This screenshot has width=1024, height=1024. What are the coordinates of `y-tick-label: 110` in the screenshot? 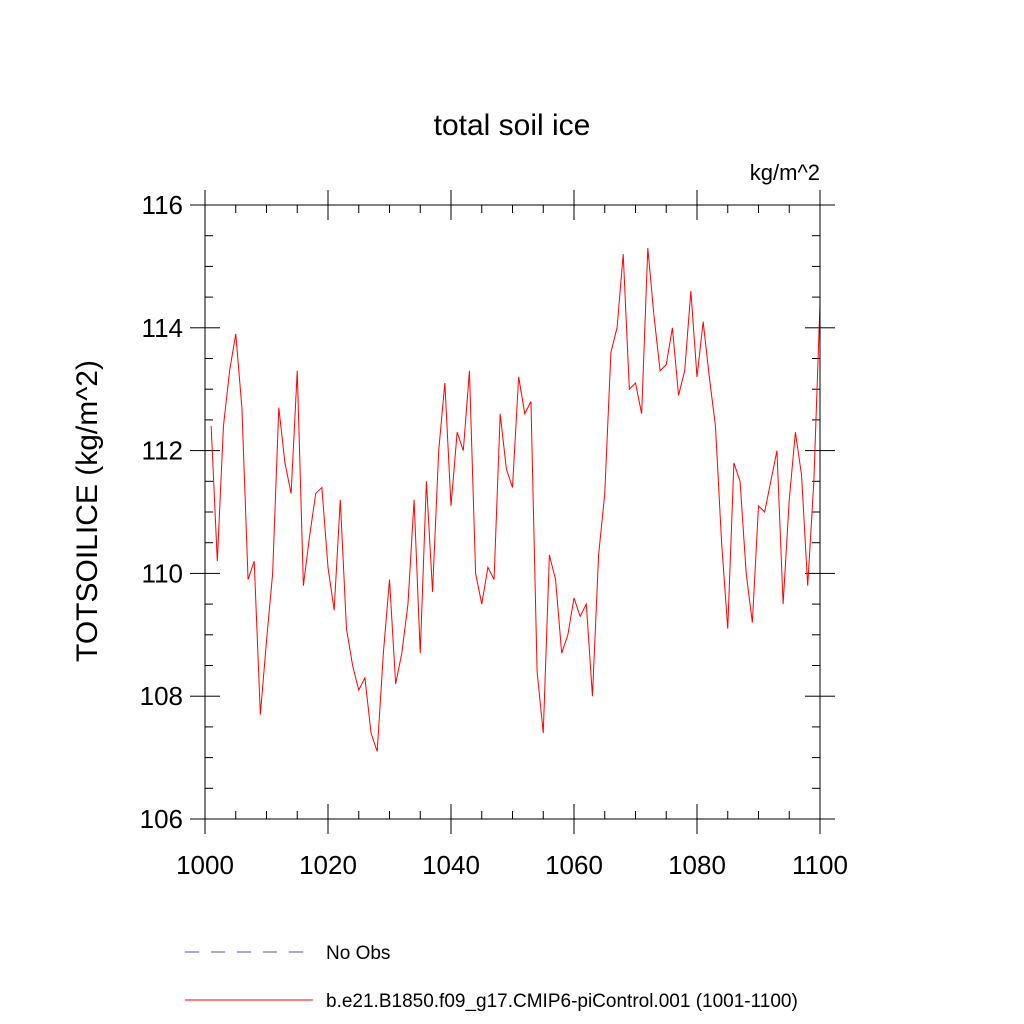 It's located at (162, 573).